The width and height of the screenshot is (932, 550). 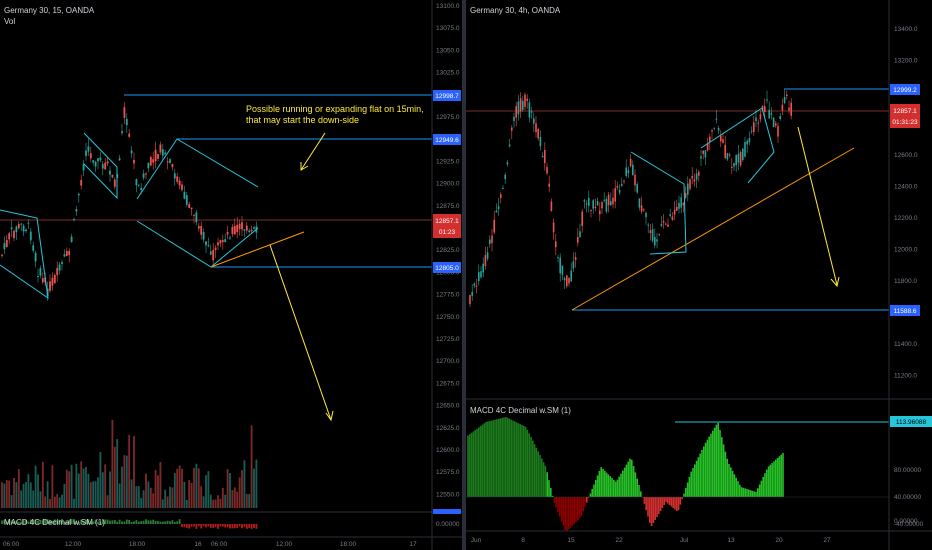 I want to click on chart-title: Germany 30, 15, OANDA, so click(x=49, y=10).